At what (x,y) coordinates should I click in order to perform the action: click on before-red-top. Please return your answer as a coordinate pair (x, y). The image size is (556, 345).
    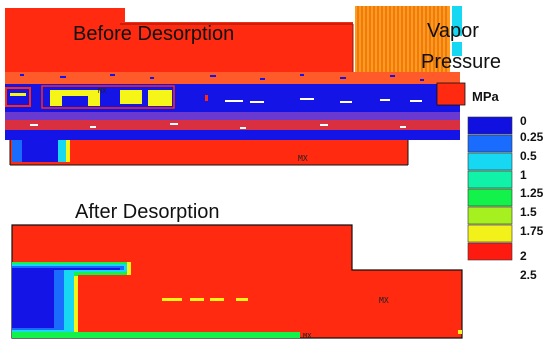
    Looking at the image, I should click on (179, 47).